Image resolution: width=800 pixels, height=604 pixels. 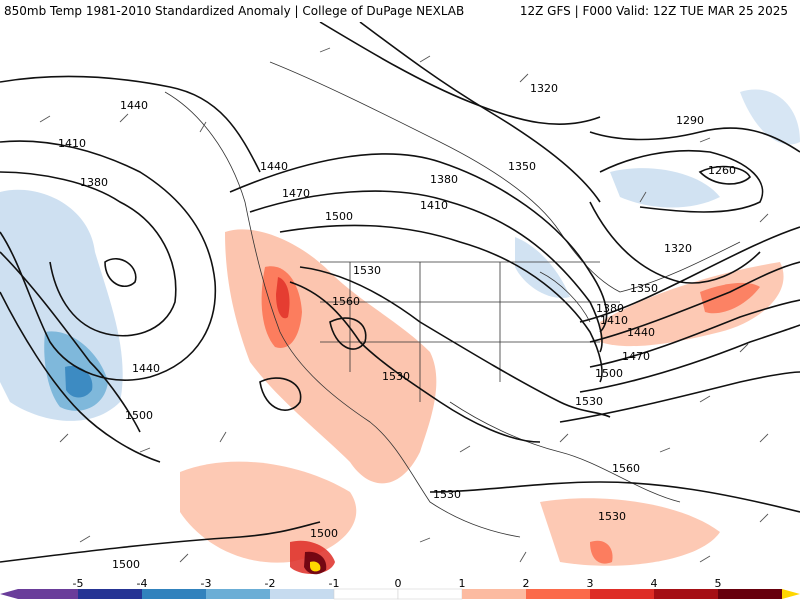 I want to click on colorbar-tick: -2, so click(x=270, y=583).